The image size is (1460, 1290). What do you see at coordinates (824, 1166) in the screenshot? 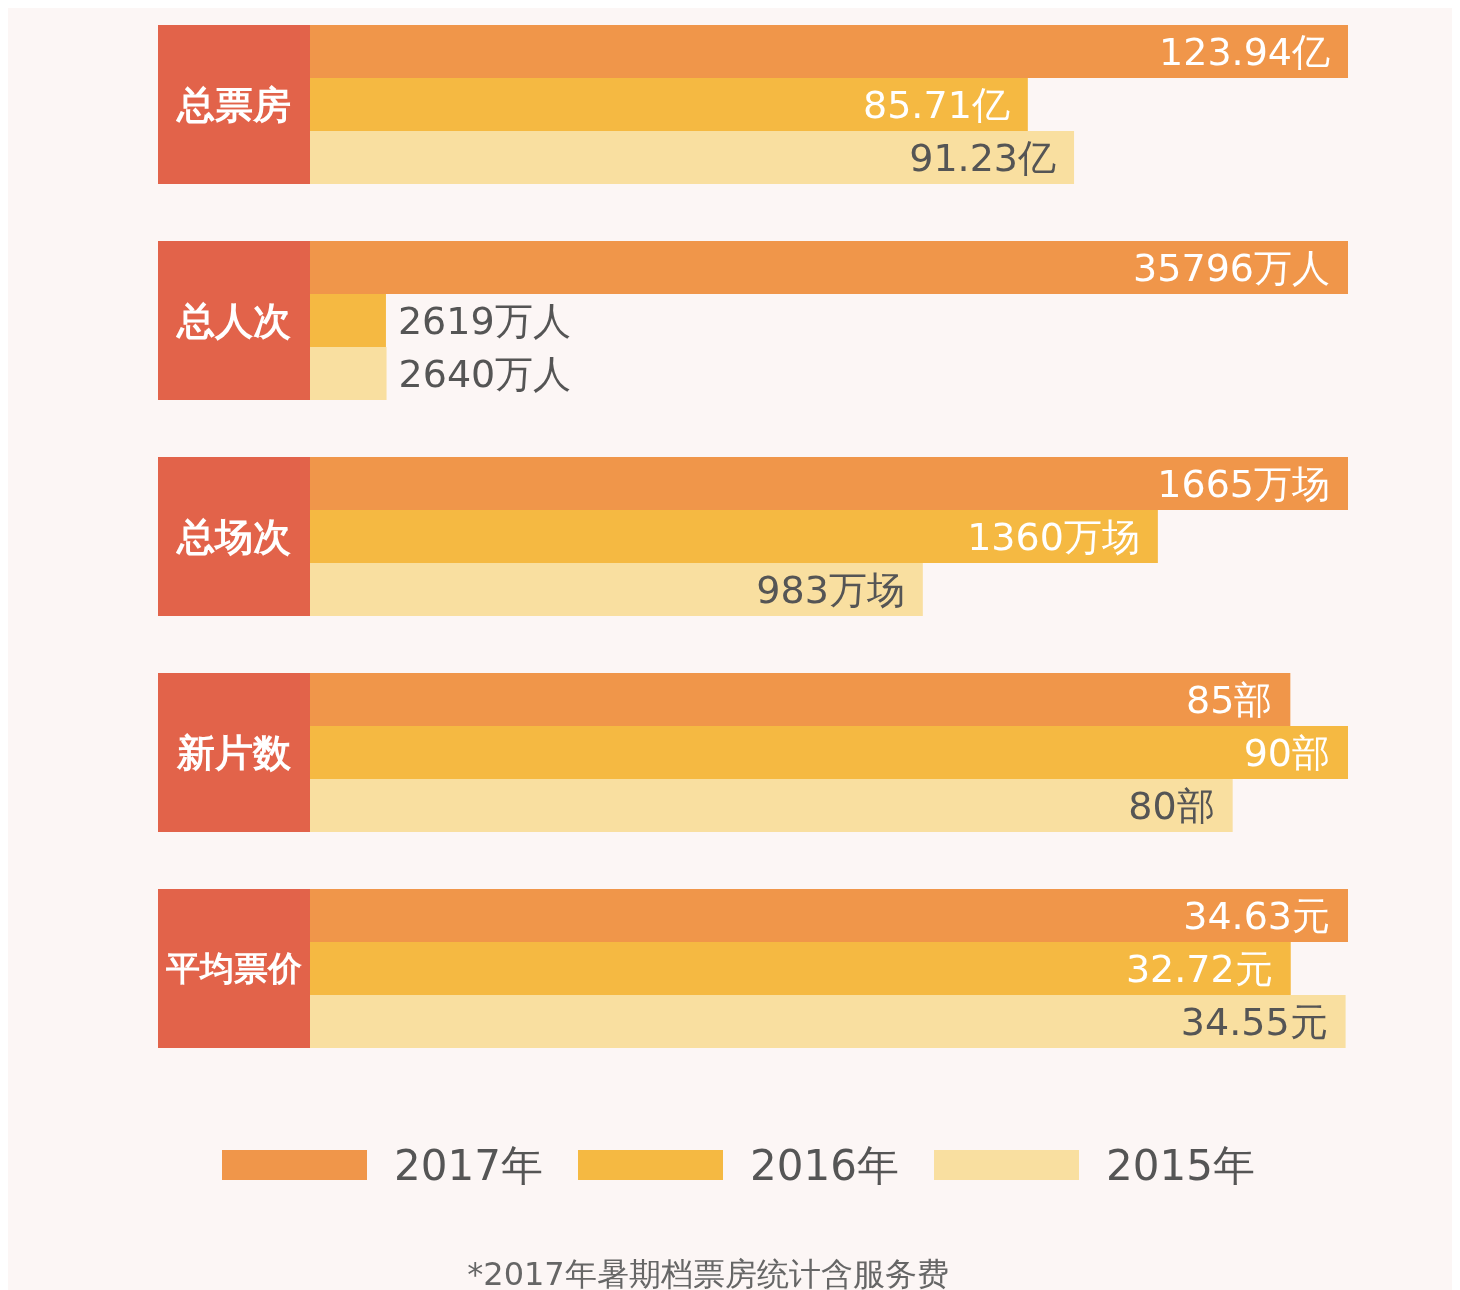
I see `legend-label: 2016年` at bounding box center [824, 1166].